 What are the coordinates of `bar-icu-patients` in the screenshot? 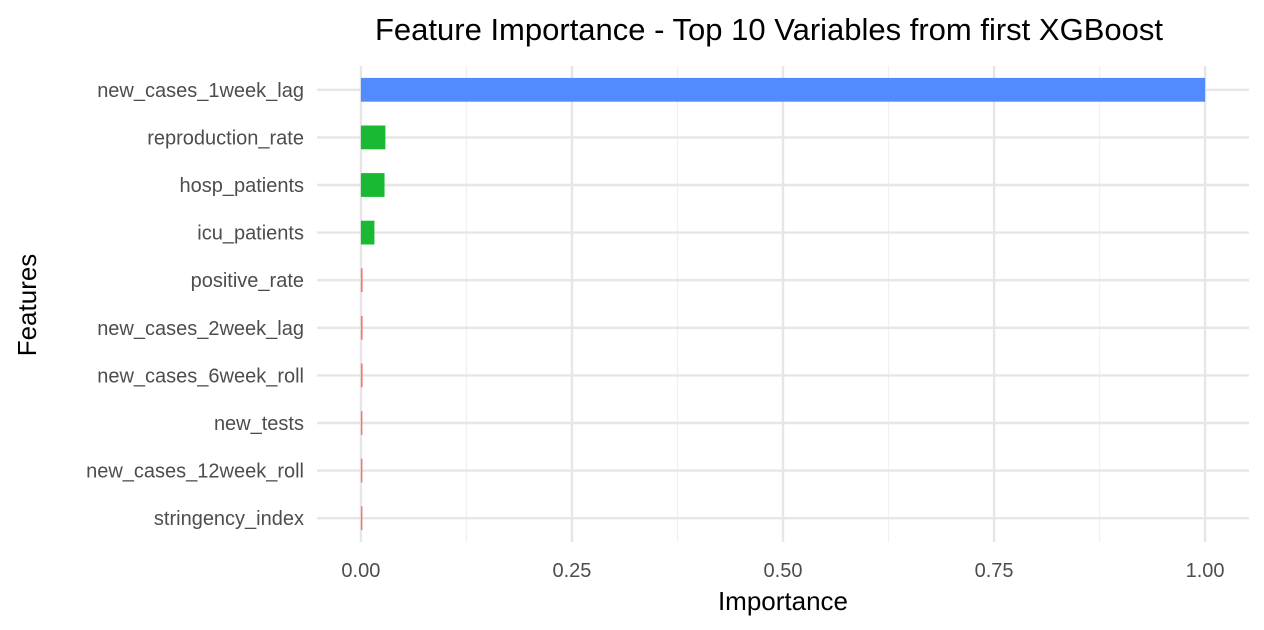 It's located at (367, 232).